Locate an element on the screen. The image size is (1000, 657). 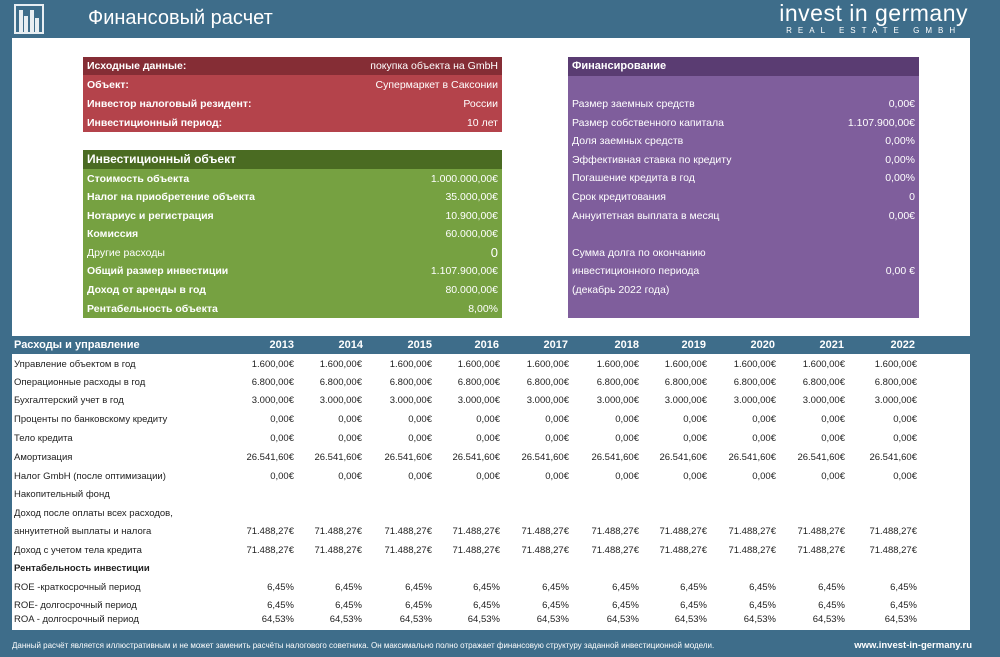
brand-logo: invest in germany REAL ESTATE GMBH is located at coordinates (873, 18).